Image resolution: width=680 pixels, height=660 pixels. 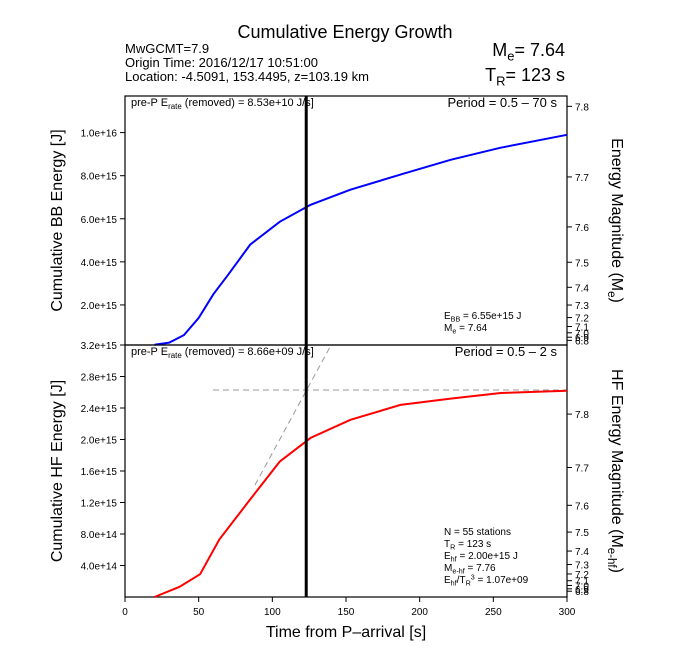 I want to click on text-run: = 6.55e+15 J, so click(x=490, y=316).